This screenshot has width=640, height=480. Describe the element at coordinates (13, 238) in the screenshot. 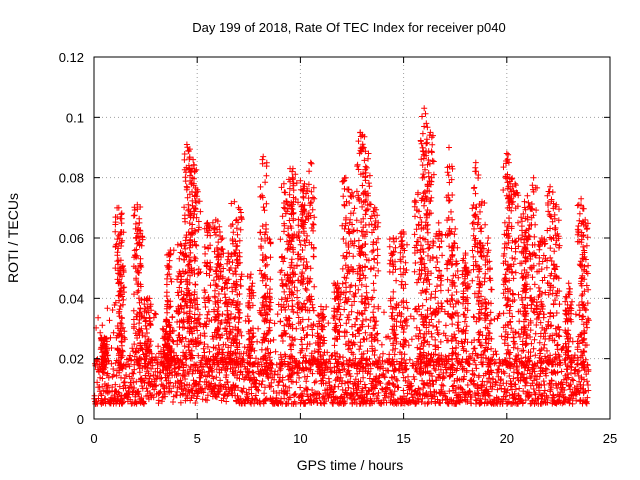

I see `y-axis-label: ROTI / TECUs` at that location.